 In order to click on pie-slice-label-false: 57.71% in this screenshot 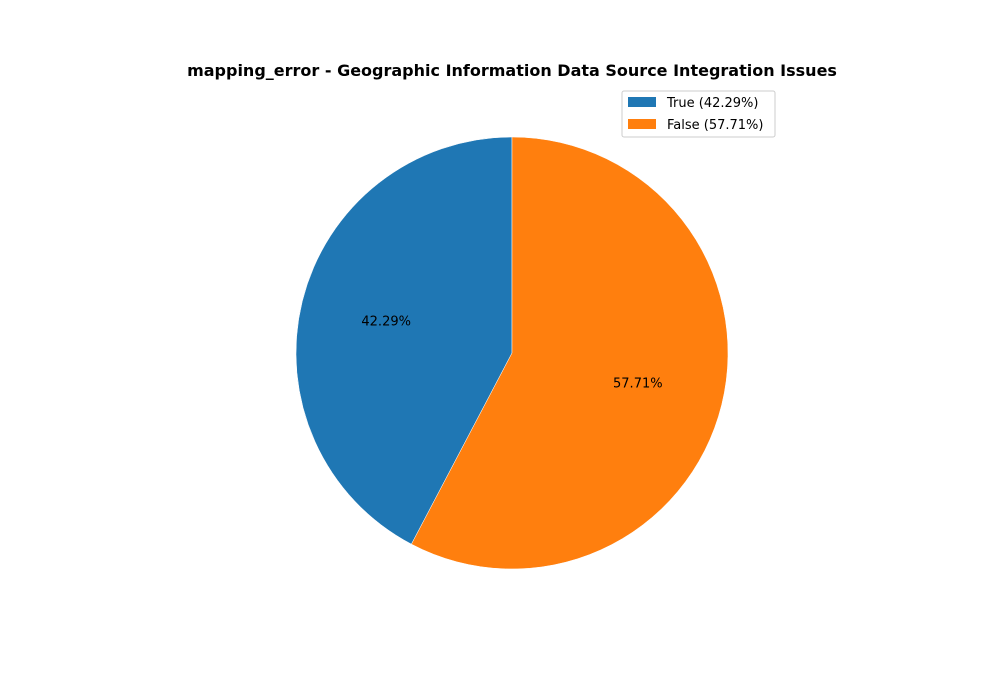, I will do `click(638, 384)`.